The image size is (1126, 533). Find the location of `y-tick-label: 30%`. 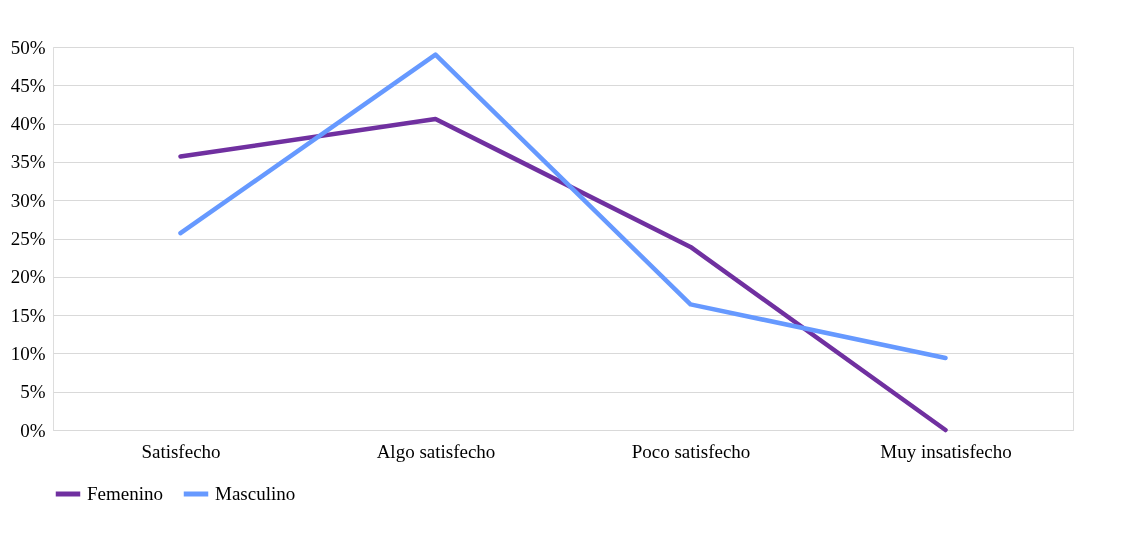

y-tick-label: 30% is located at coordinates (28, 200).